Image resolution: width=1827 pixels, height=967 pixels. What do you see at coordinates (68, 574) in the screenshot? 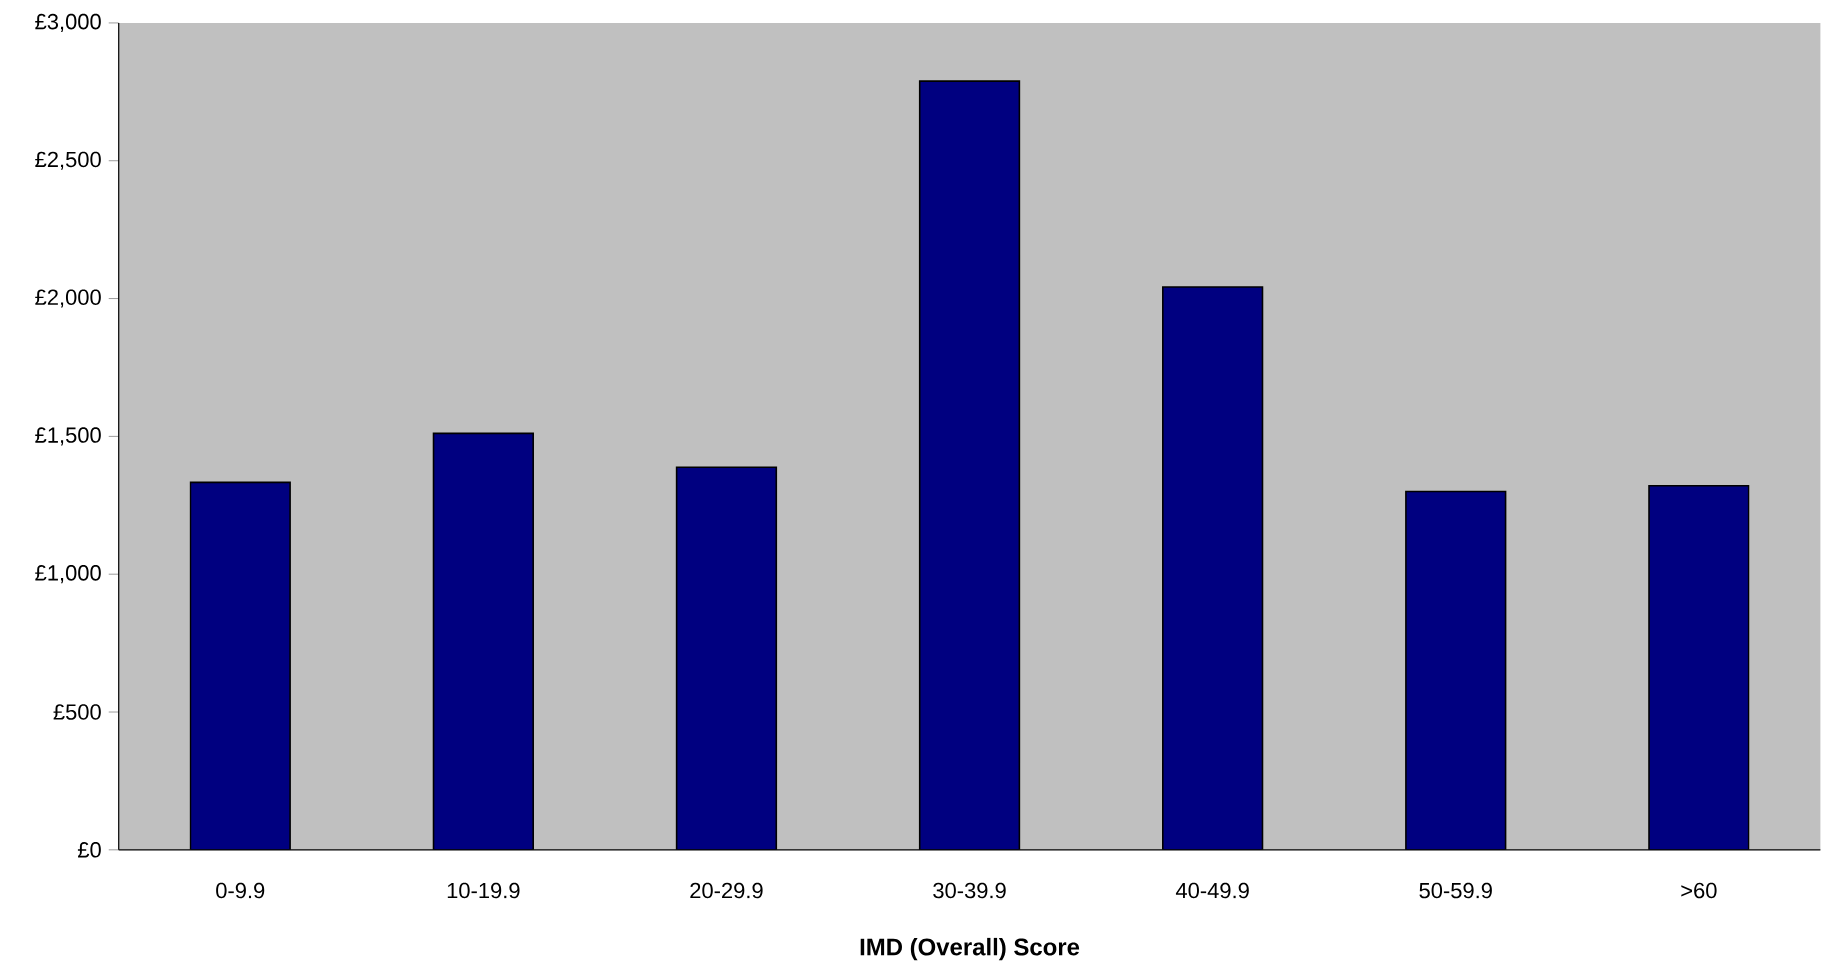
I see `y-tick-label: £1,000` at bounding box center [68, 574].